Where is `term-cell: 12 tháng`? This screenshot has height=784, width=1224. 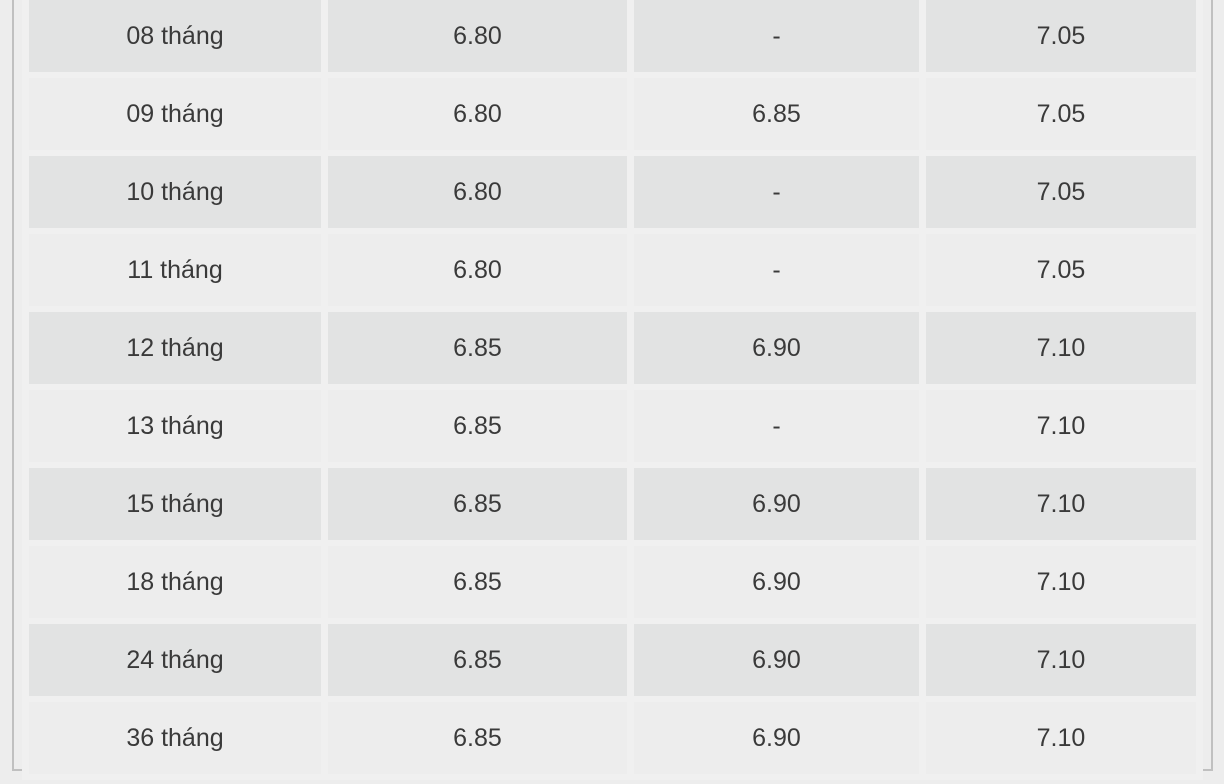
term-cell: 12 tháng is located at coordinates (175, 348).